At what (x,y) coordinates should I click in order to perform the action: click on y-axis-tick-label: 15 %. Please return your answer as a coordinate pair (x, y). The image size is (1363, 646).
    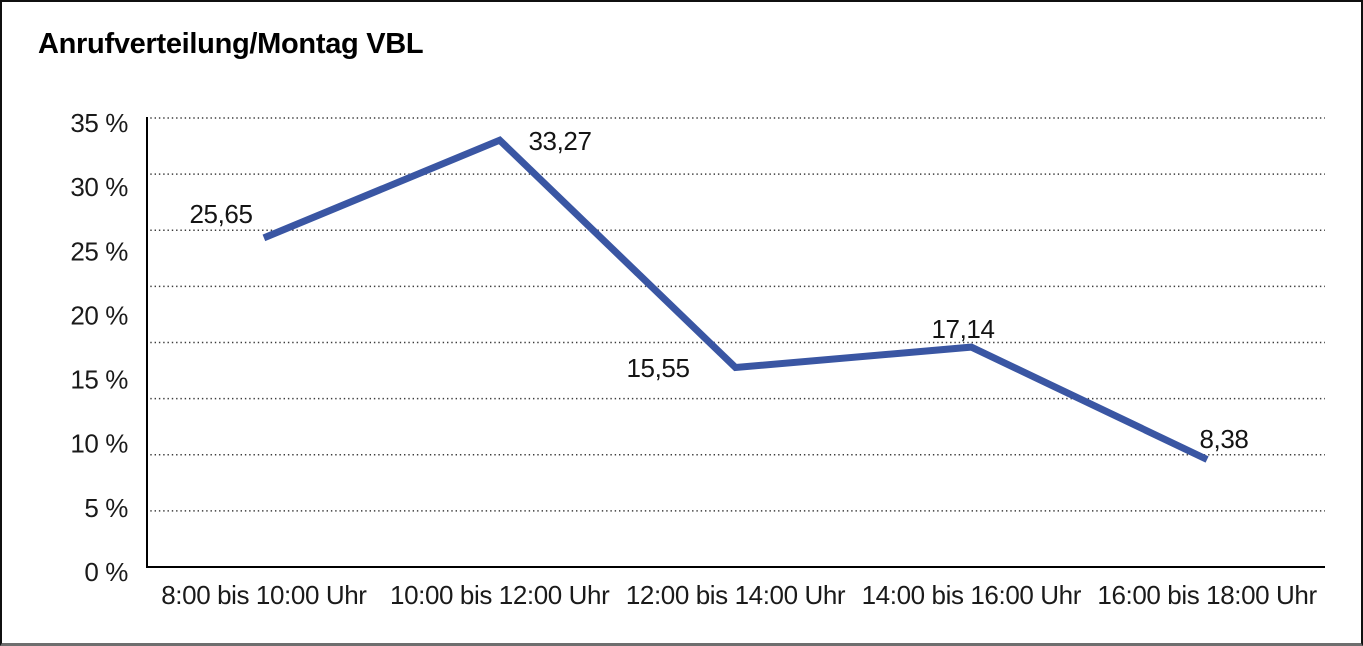
    Looking at the image, I should click on (99, 380).